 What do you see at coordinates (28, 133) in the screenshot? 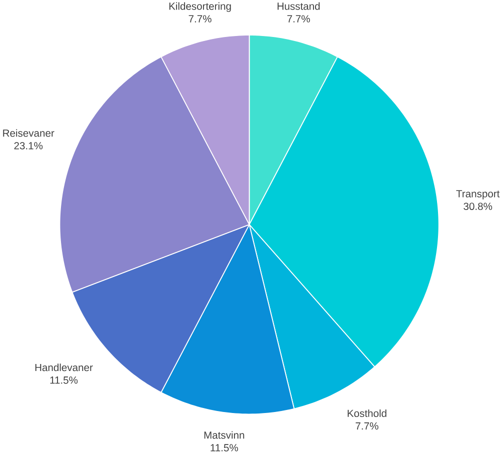
I see `slice-label: Reisevaner` at bounding box center [28, 133].